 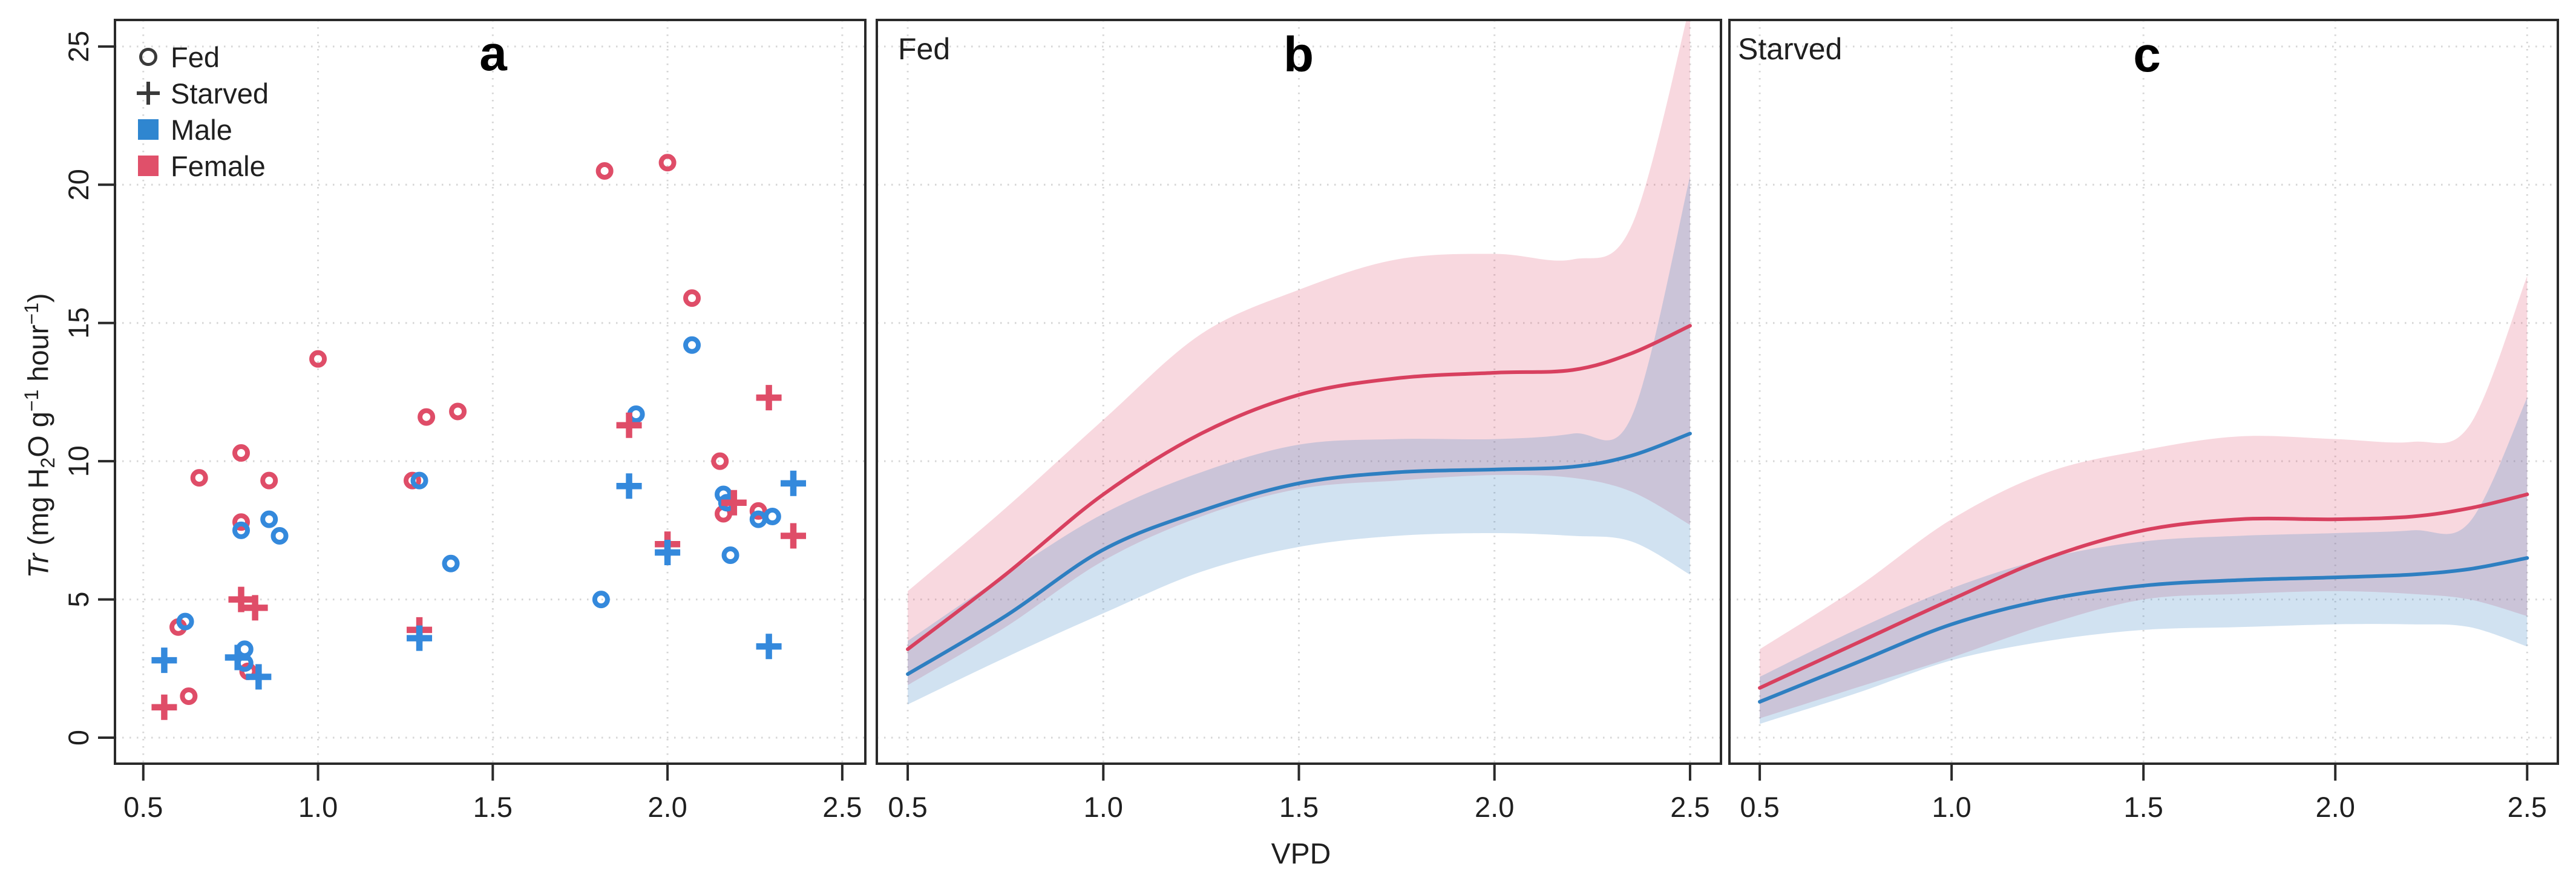 I want to click on y-axis-label: Tr (mg H2O g−1 hour−1), so click(x=40, y=436).